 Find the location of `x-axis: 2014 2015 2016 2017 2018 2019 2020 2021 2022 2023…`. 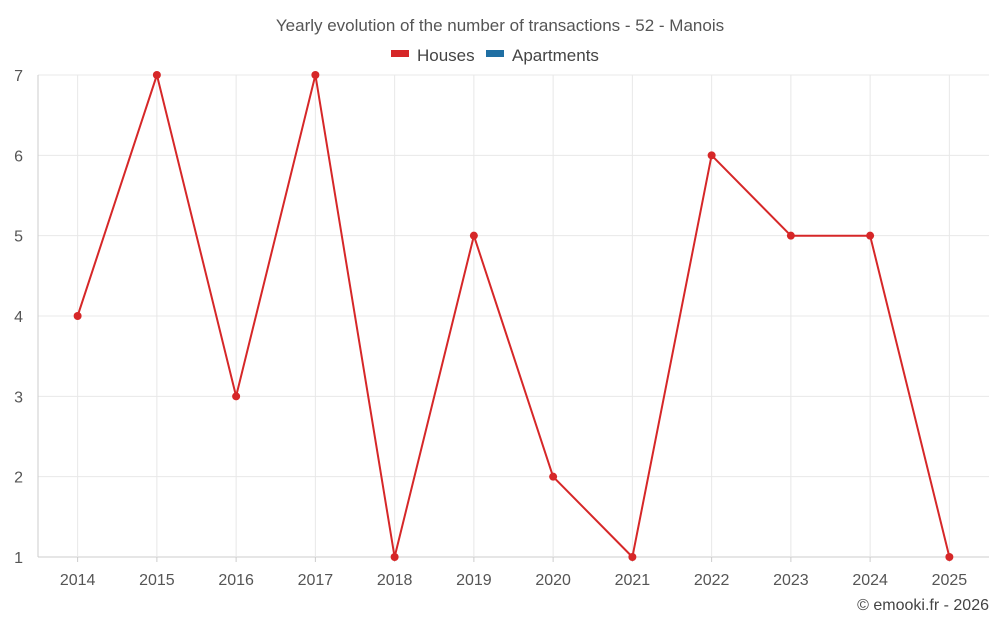

x-axis: 2014 2015 2016 2017 2018 2019 2020 2021 2022 2023… is located at coordinates (513, 573).